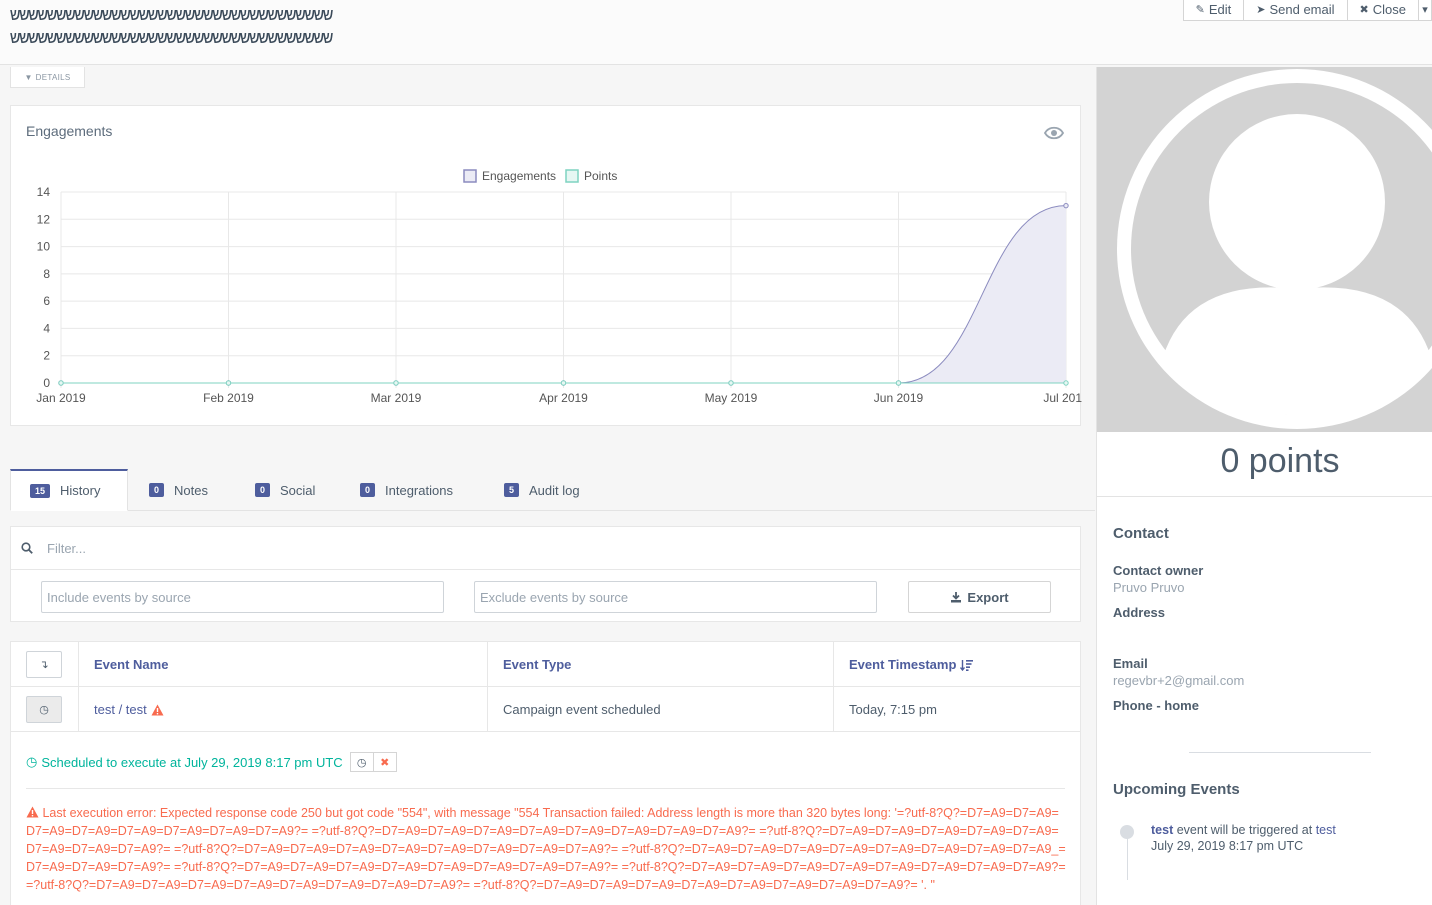 Image resolution: width=1432 pixels, height=905 pixels. What do you see at coordinates (131, 664) in the screenshot?
I see `column-event-name: Event Name` at bounding box center [131, 664].